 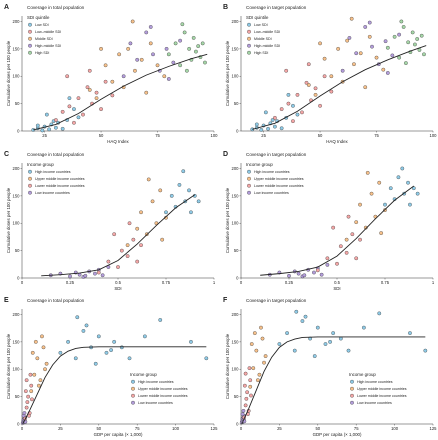 What do you see at coordinates (225, 154) in the screenshot?
I see `panel-letter: D` at bounding box center [225, 154].